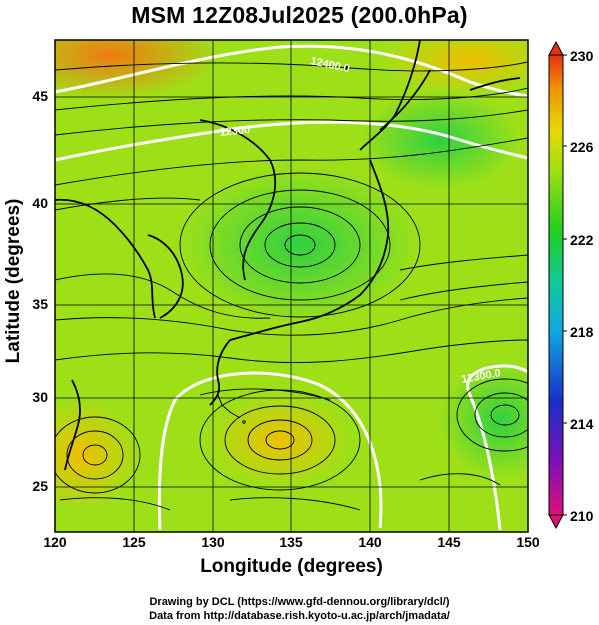 This screenshot has width=599, height=625. I want to click on y-axis-label: Latitude (degrees), so click(13, 281).